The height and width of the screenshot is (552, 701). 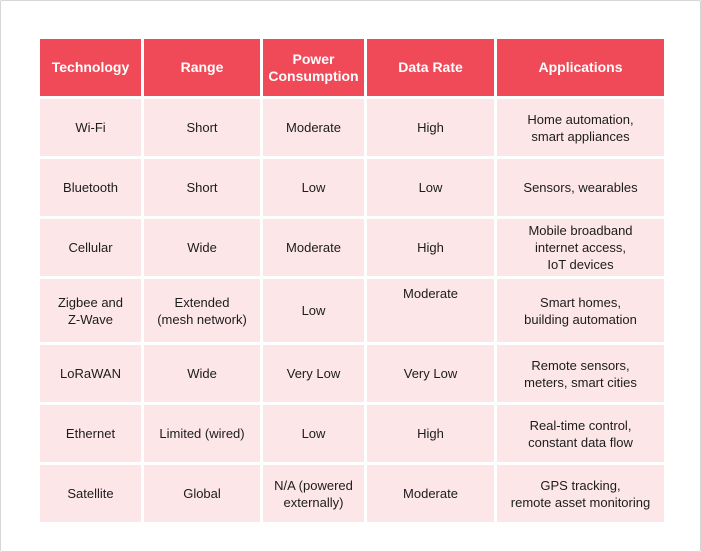 What do you see at coordinates (313, 67) in the screenshot?
I see `header-power-consumption: Power Consumption` at bounding box center [313, 67].